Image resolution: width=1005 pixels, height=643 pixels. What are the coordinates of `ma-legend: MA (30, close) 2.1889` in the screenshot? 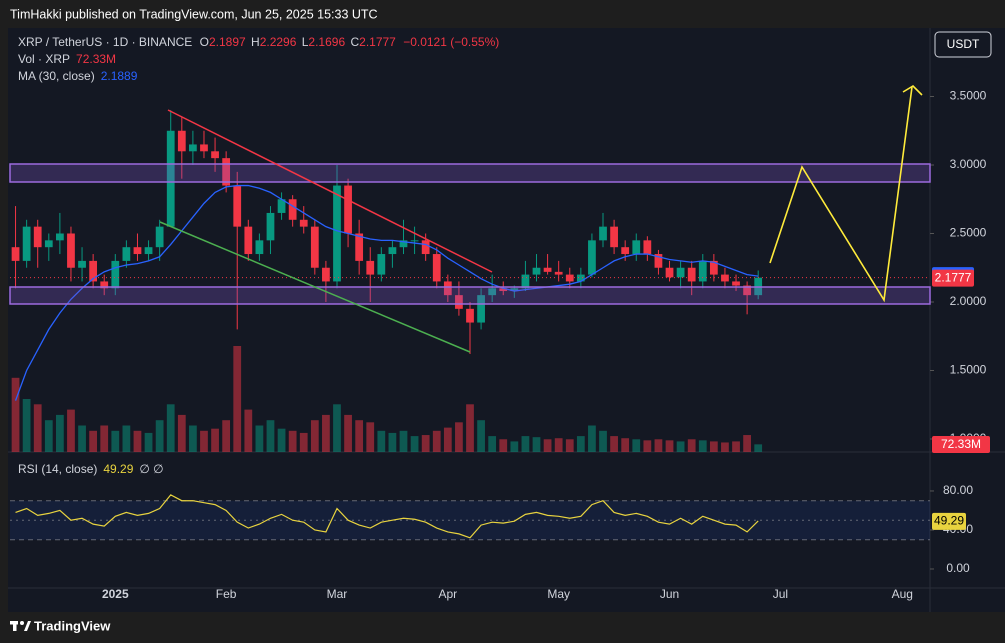 It's located at (78, 76).